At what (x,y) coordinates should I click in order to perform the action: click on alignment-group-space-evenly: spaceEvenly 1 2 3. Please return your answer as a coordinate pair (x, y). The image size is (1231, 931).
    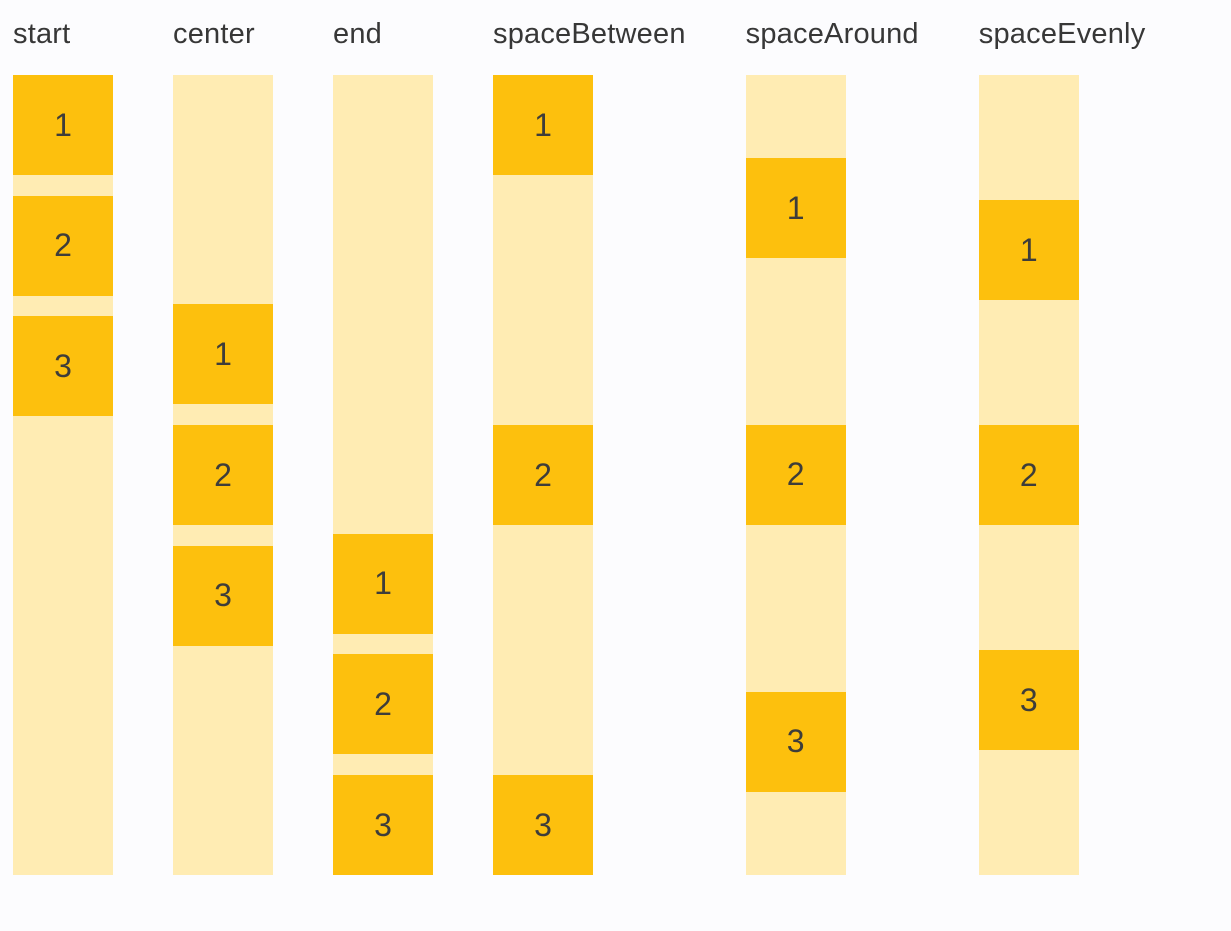
    Looking at the image, I should click on (1062, 444).